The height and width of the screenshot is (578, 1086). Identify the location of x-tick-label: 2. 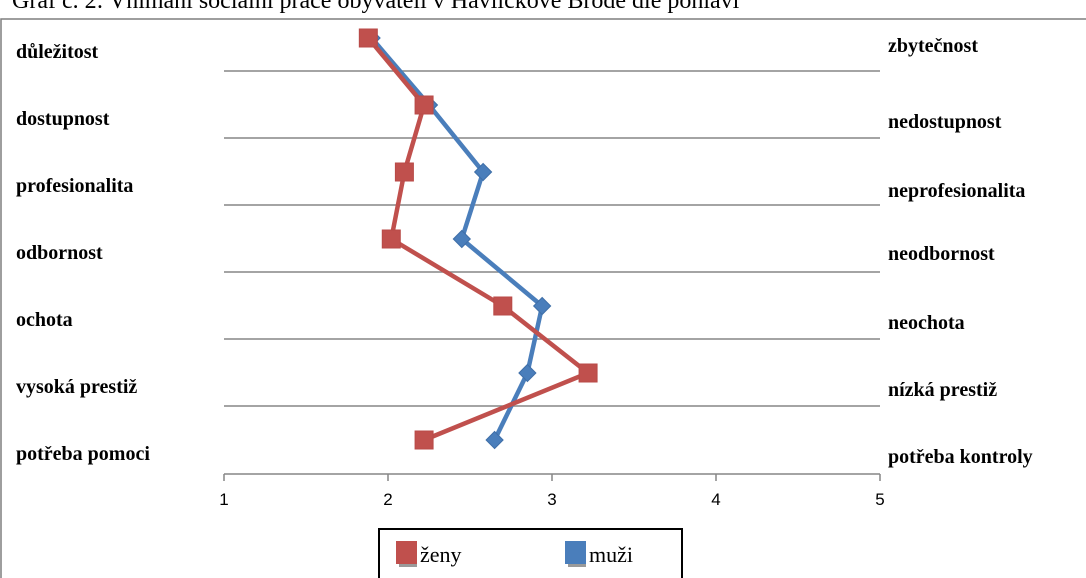
(387, 499).